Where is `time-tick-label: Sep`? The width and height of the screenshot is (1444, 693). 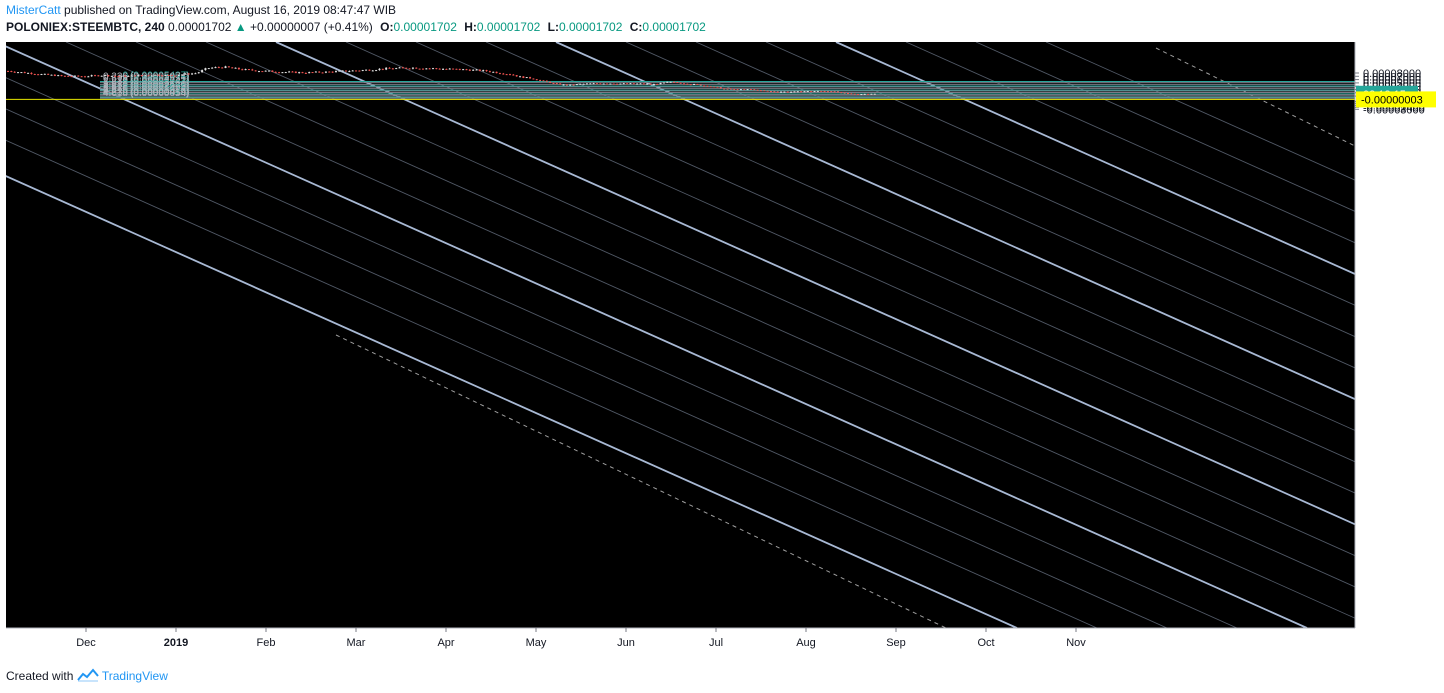 time-tick-label: Sep is located at coordinates (896, 643).